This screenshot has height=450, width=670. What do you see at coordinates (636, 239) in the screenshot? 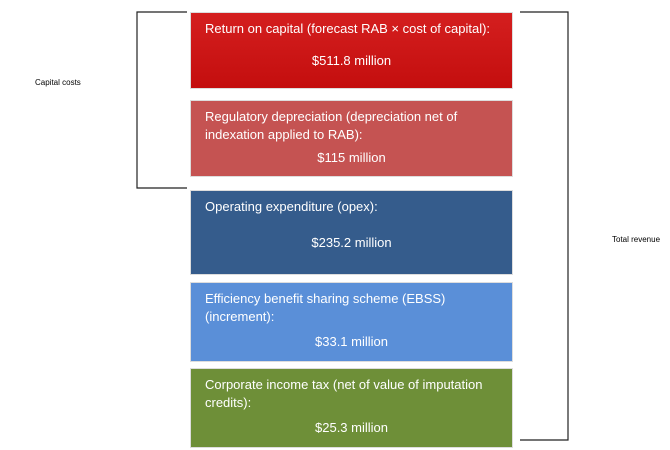
I see `right-bracket-label: Total revenue` at bounding box center [636, 239].